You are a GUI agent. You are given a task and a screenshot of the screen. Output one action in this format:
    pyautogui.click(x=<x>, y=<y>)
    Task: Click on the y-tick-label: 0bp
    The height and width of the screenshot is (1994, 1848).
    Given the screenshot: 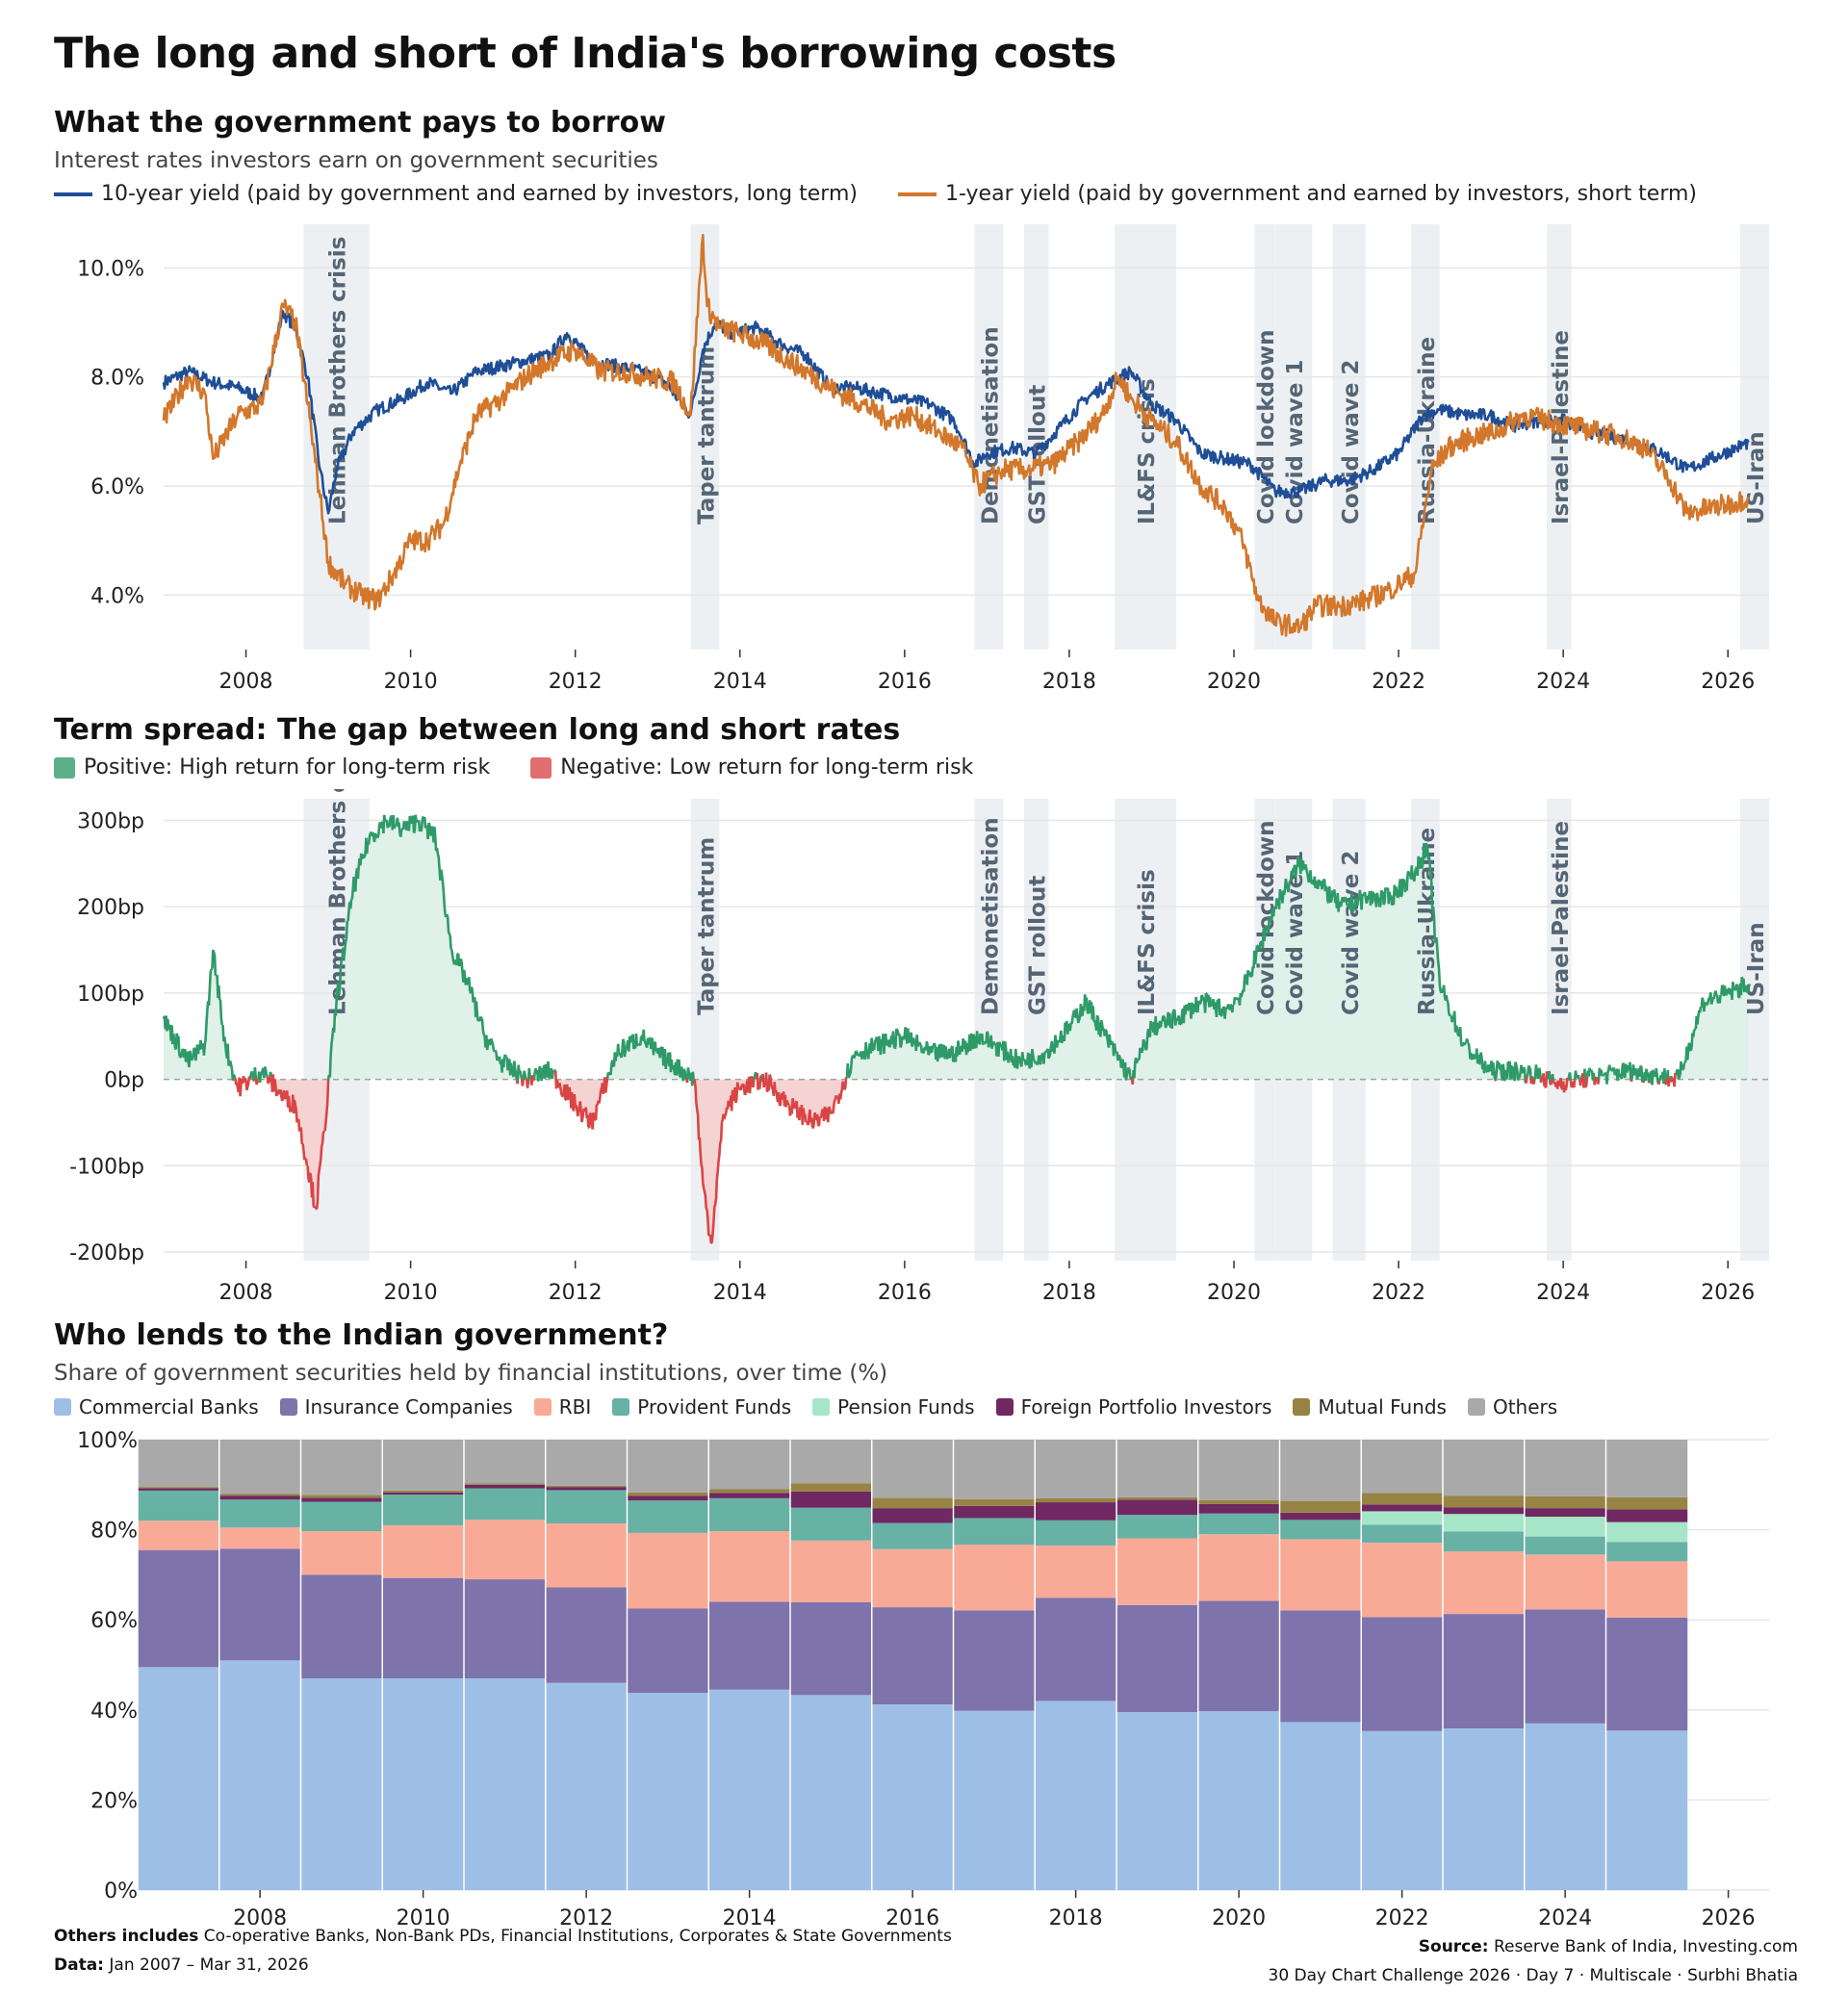 What is the action you would take?
    pyautogui.click(x=124, y=1081)
    